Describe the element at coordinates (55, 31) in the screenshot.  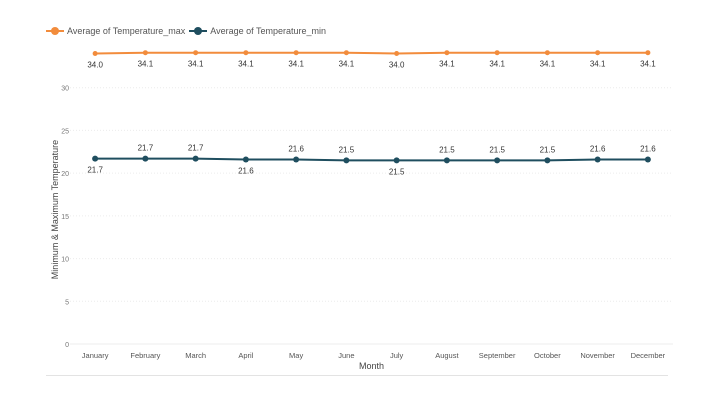
I see `legend-max-marker-icon` at that location.